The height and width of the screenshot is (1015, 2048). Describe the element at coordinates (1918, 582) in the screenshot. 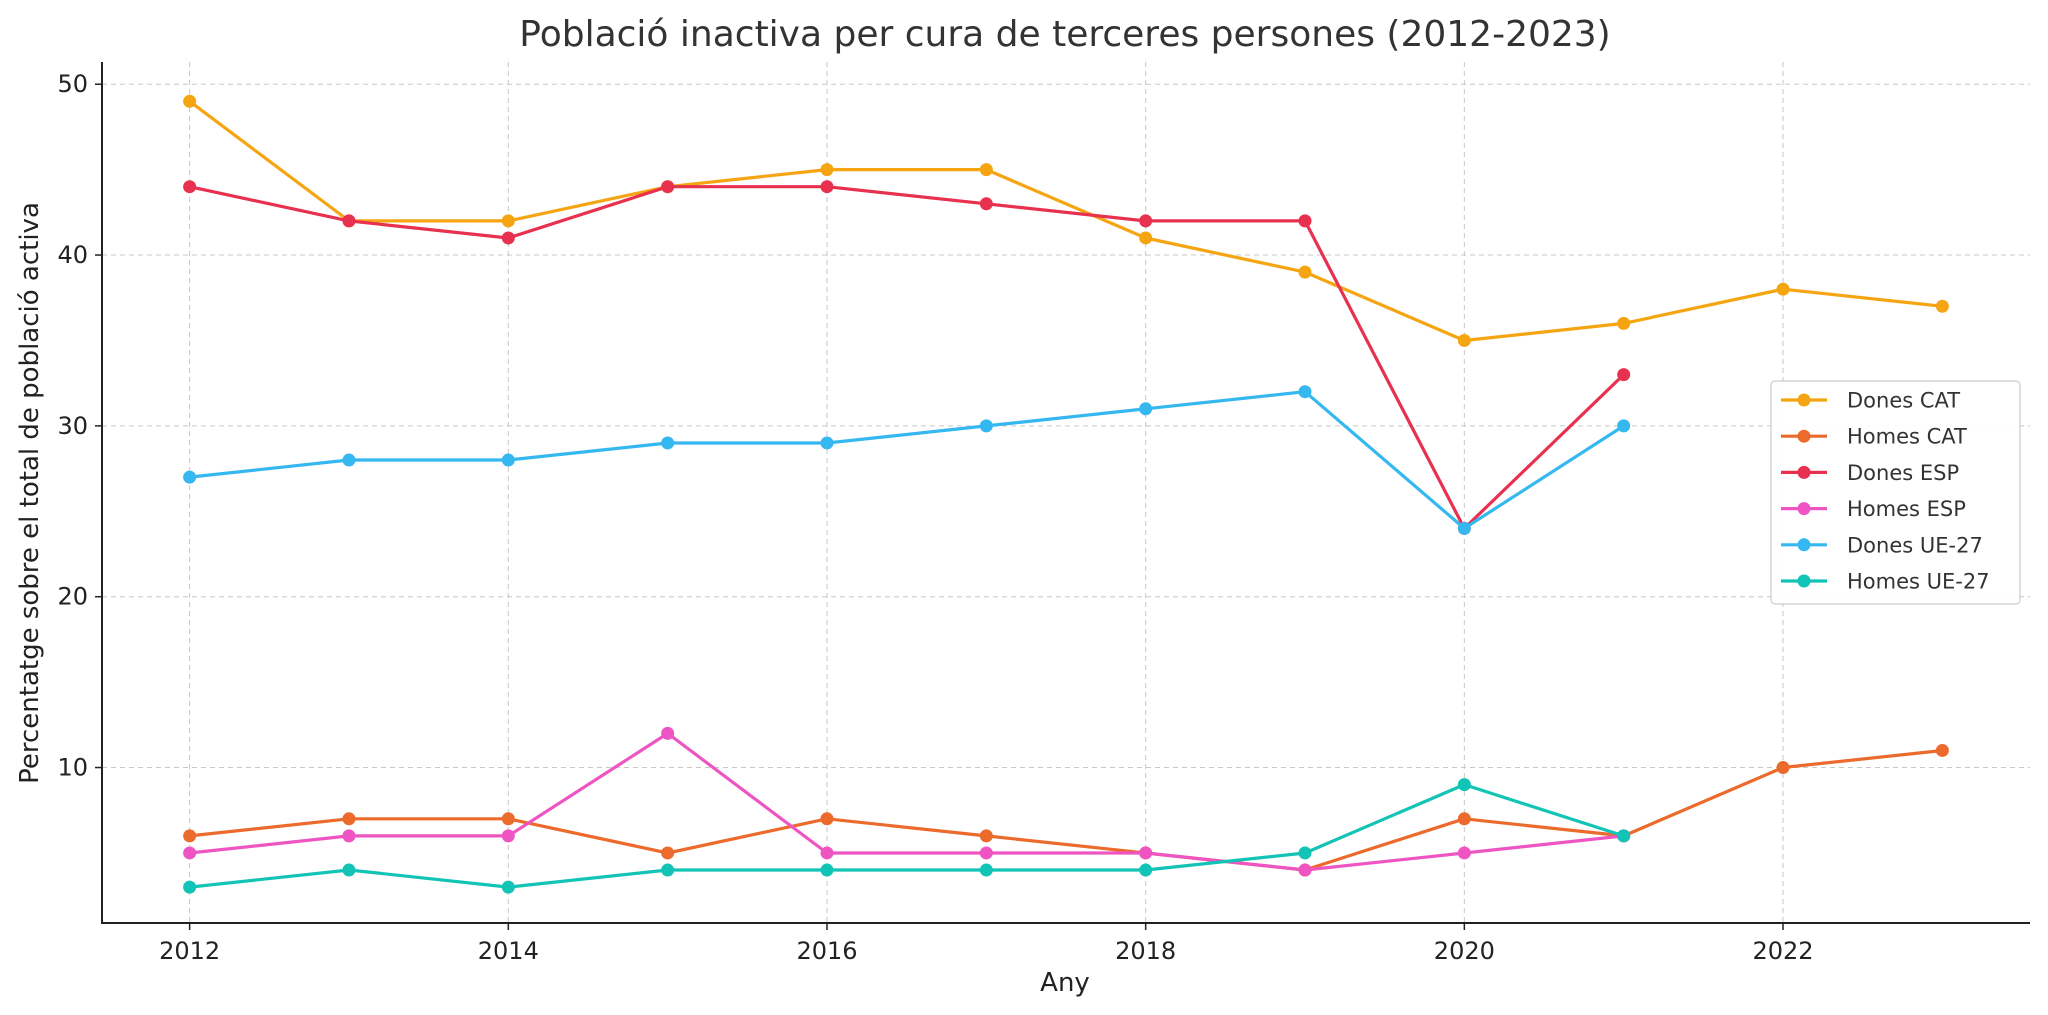

I see `legend-label: Homes UE-27` at that location.